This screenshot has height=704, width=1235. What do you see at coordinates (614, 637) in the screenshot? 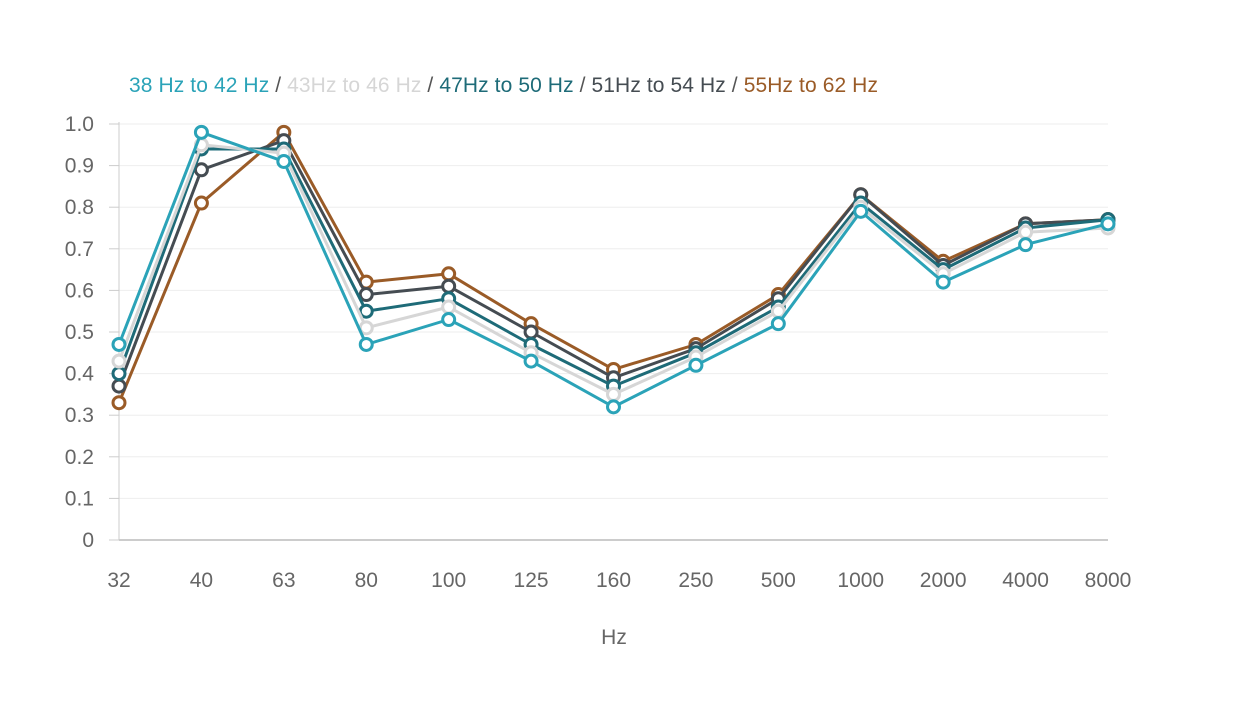
I see `x-axis-title: Hz` at bounding box center [614, 637].